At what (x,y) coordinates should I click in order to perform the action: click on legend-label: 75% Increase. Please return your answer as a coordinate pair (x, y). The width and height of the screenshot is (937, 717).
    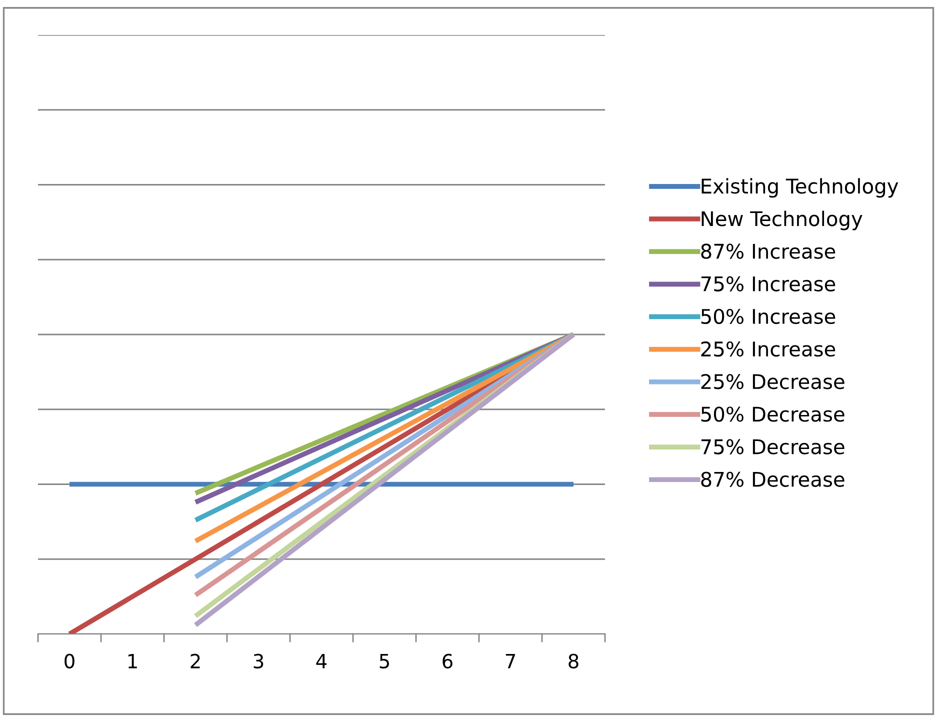
    Looking at the image, I should click on (768, 284).